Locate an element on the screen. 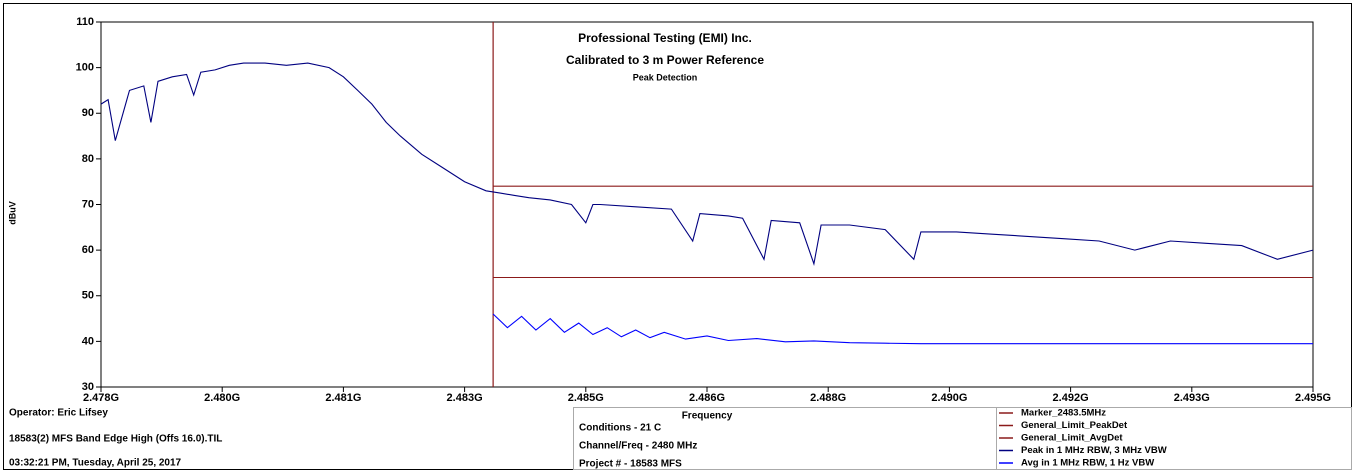 This screenshot has width=1355, height=474. legend-box is located at coordinates (1174, 438).